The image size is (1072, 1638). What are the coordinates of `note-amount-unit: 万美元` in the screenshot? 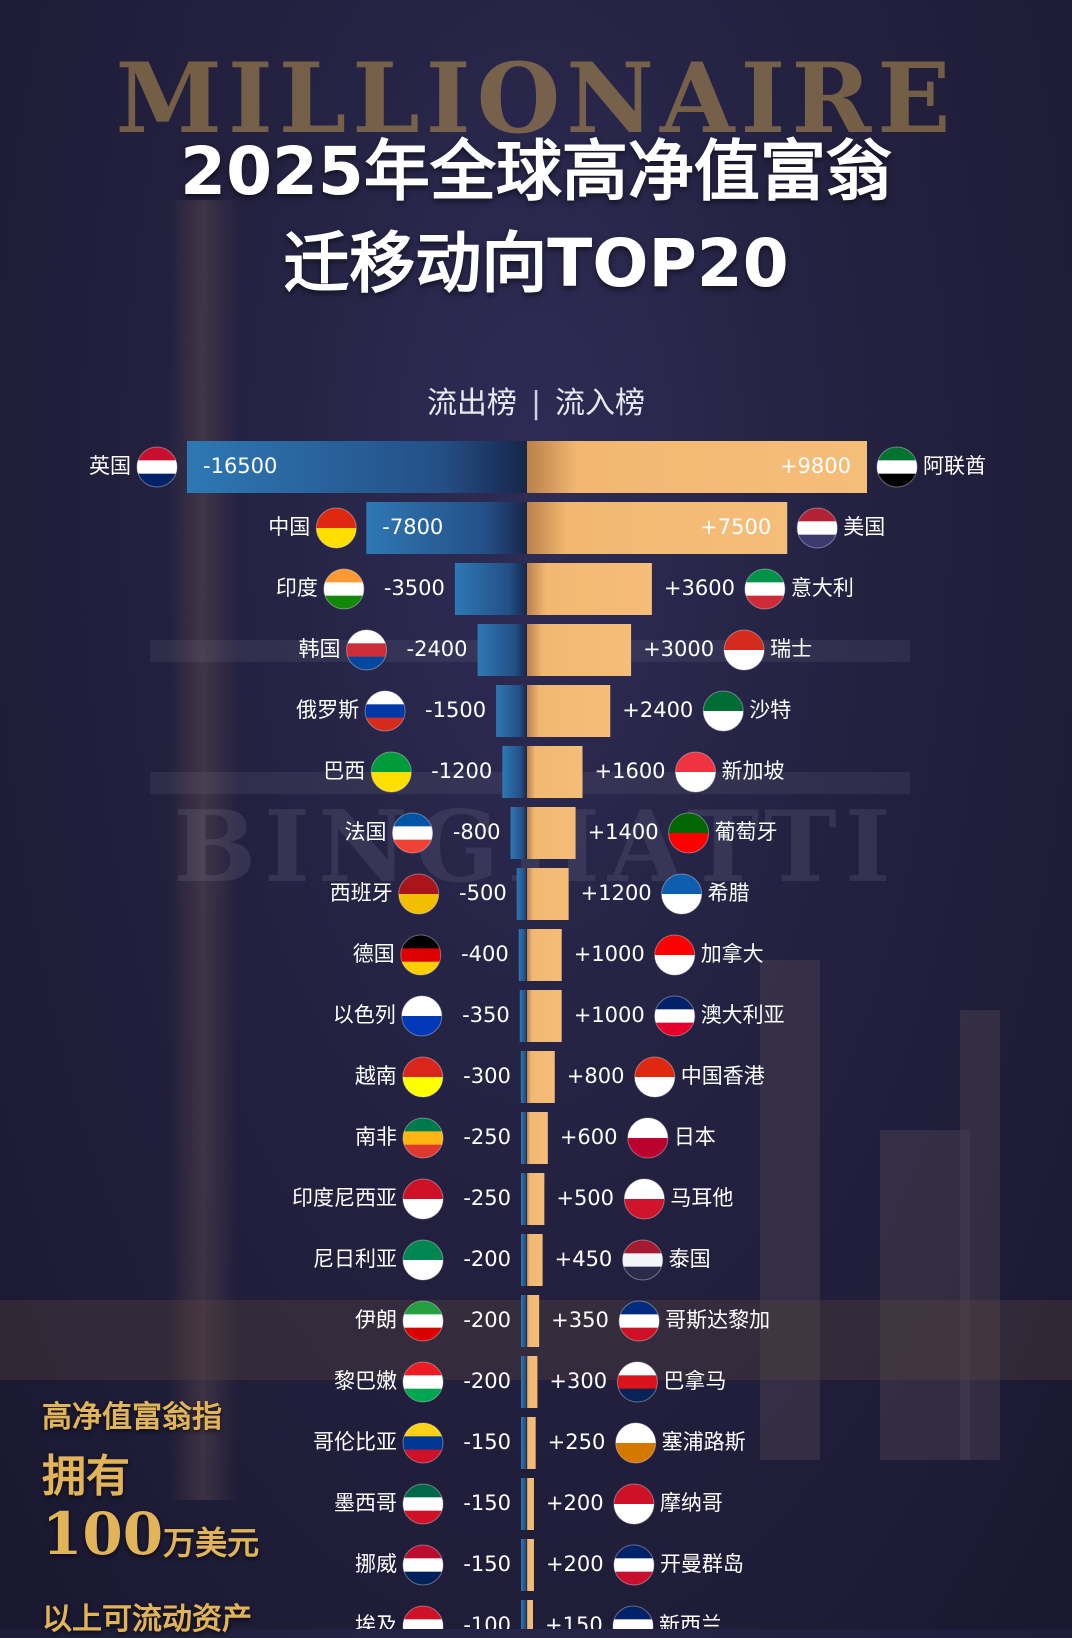 It's located at (211, 1543).